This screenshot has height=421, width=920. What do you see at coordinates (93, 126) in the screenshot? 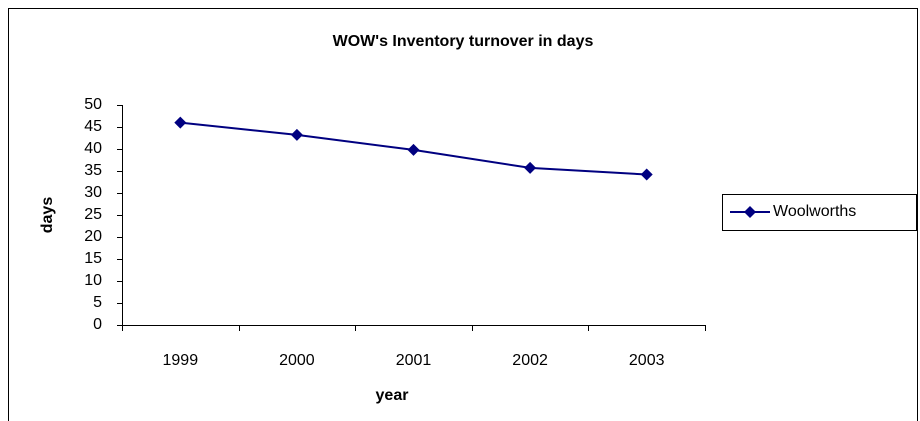
I see `y-tick-label: 45` at bounding box center [93, 126].